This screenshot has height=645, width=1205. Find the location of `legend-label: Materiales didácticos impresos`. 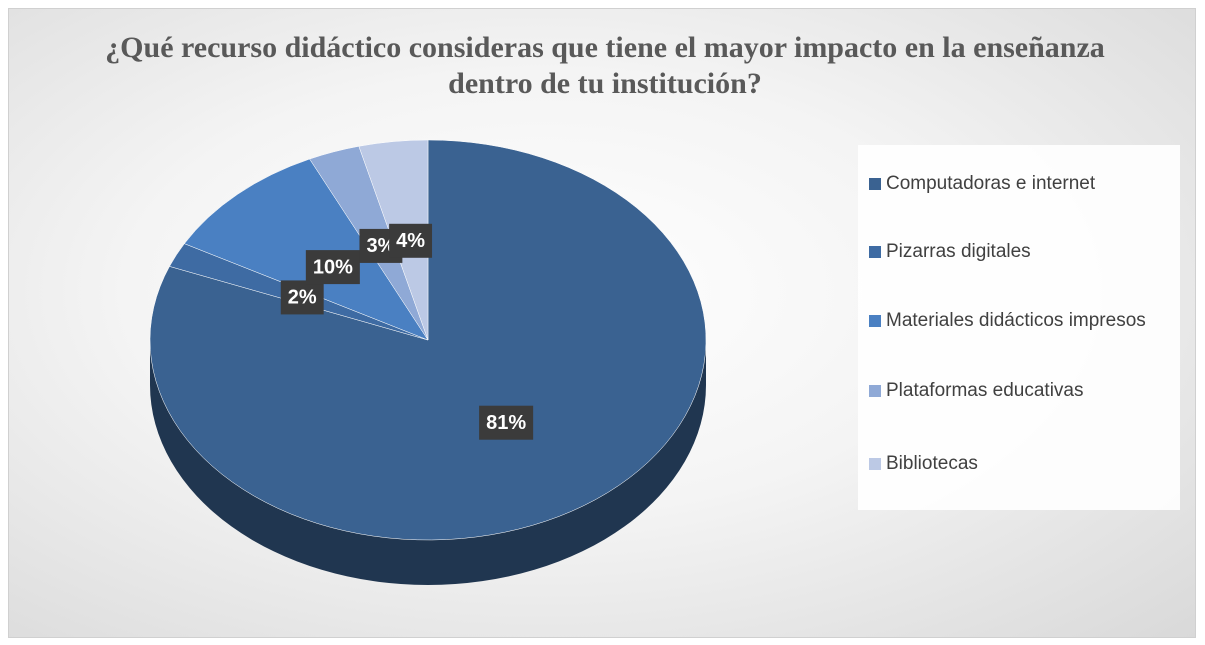

legend-label: Materiales didácticos impresos is located at coordinates (1016, 320).